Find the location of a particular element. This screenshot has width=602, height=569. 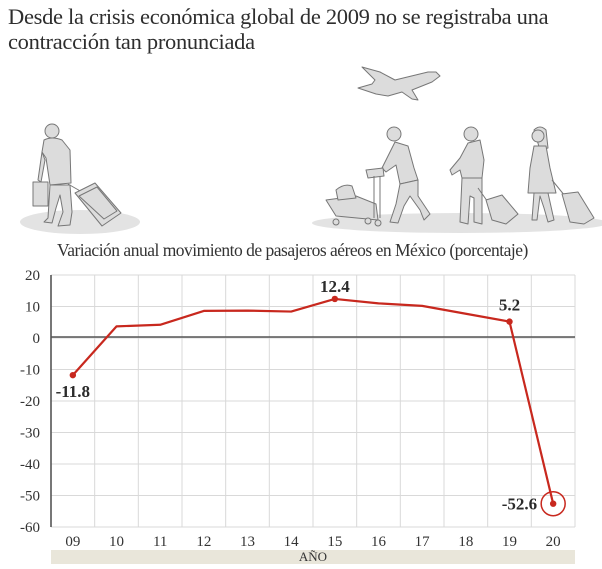

data-label: -11.8 is located at coordinates (73, 391).